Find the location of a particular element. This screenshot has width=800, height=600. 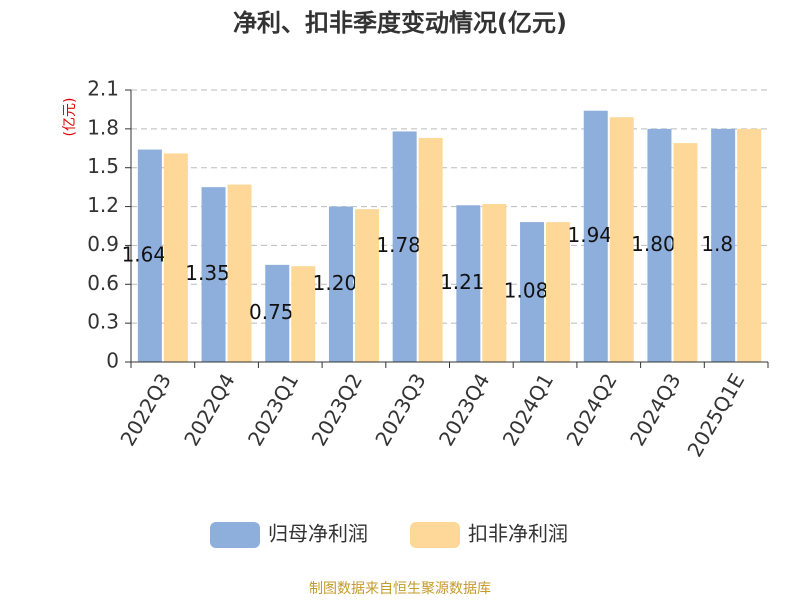

x-tick-label: 2023Q3 is located at coordinates (400, 409).